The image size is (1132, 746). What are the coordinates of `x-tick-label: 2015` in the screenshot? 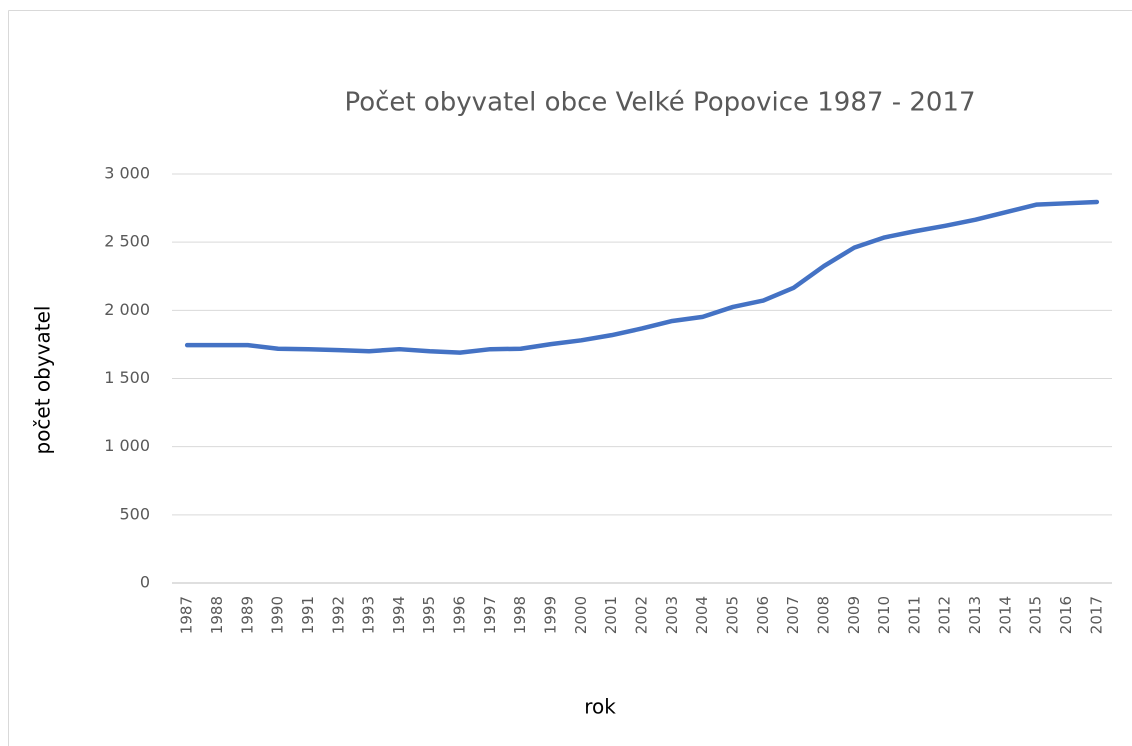 It's located at (1036, 615).